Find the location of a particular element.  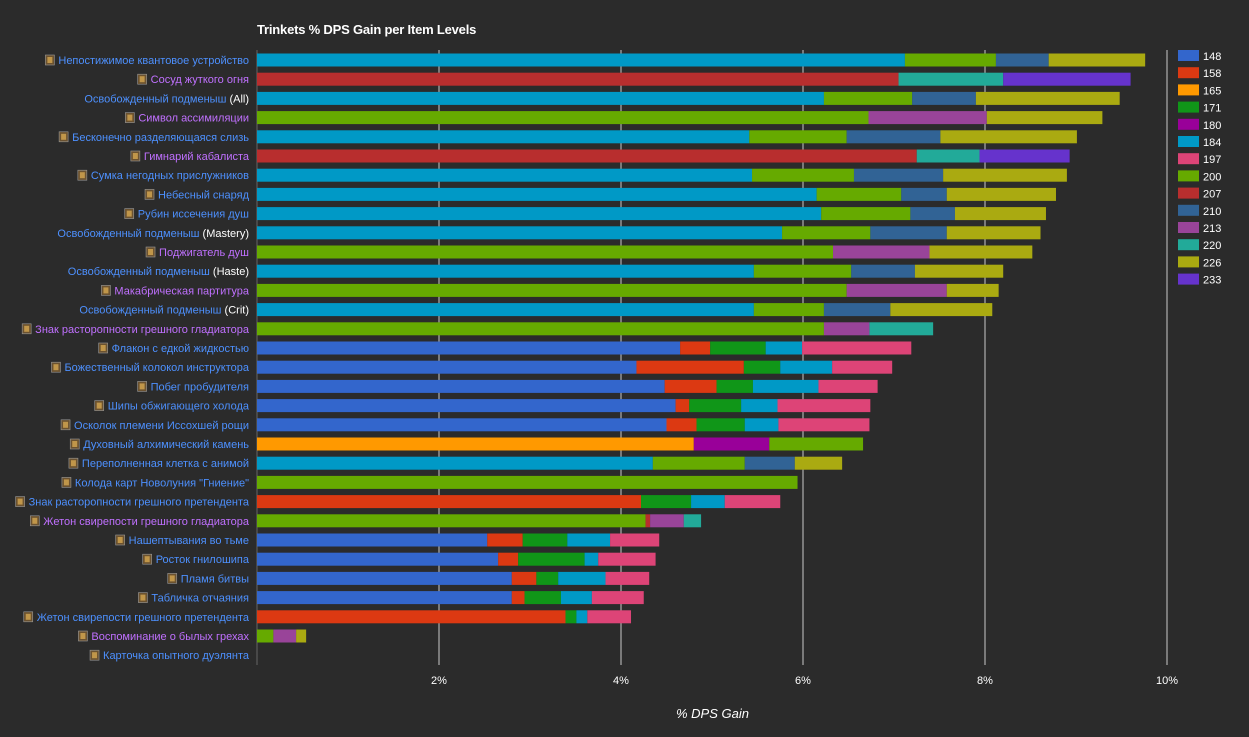

legend-label: 158 is located at coordinates (1212, 74).